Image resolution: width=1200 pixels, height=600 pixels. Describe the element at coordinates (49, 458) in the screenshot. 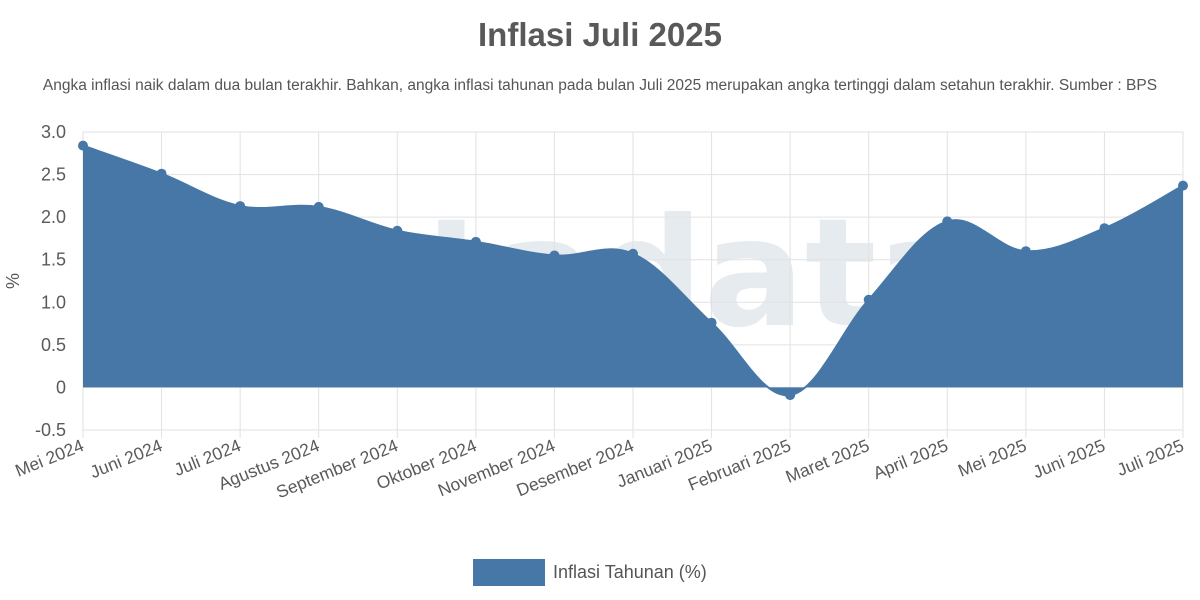

I see `x-tick-label: Mei 2024` at that location.